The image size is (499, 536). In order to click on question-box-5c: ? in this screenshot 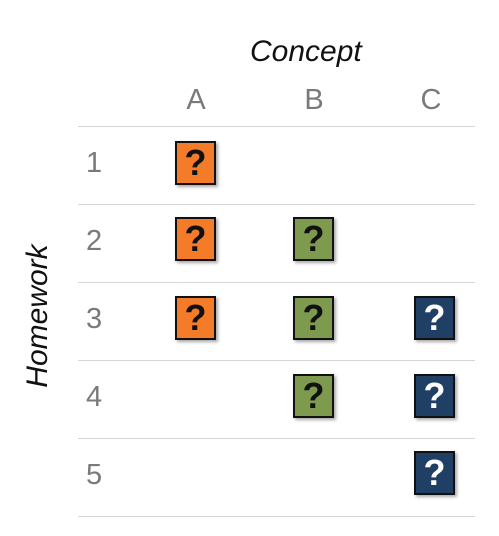, I will do `click(434, 473)`.